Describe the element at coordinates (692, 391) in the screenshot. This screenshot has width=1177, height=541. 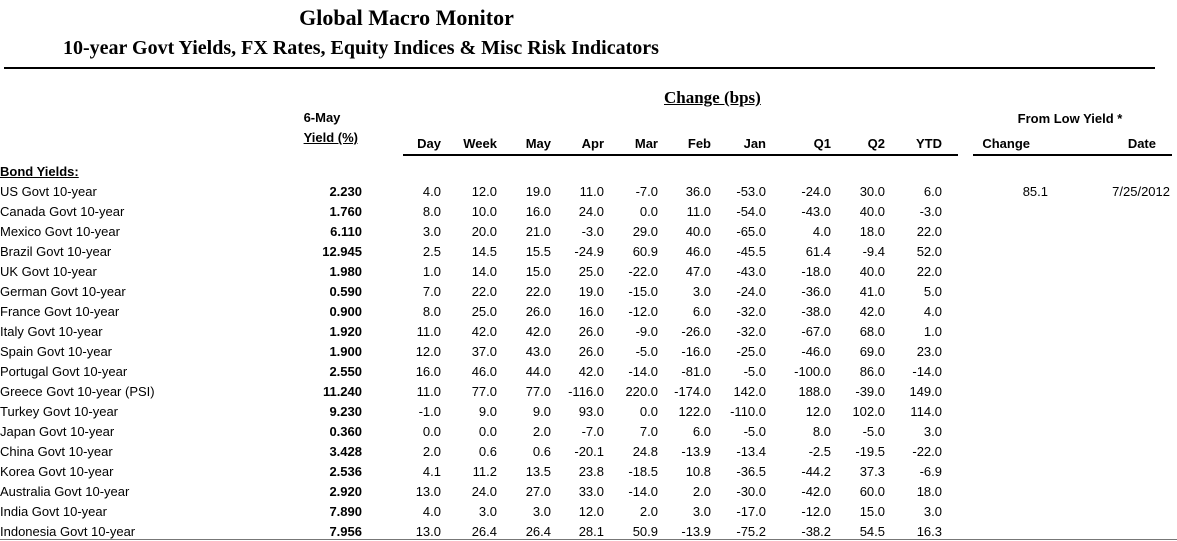
I see `change-value: -174.0` at that location.